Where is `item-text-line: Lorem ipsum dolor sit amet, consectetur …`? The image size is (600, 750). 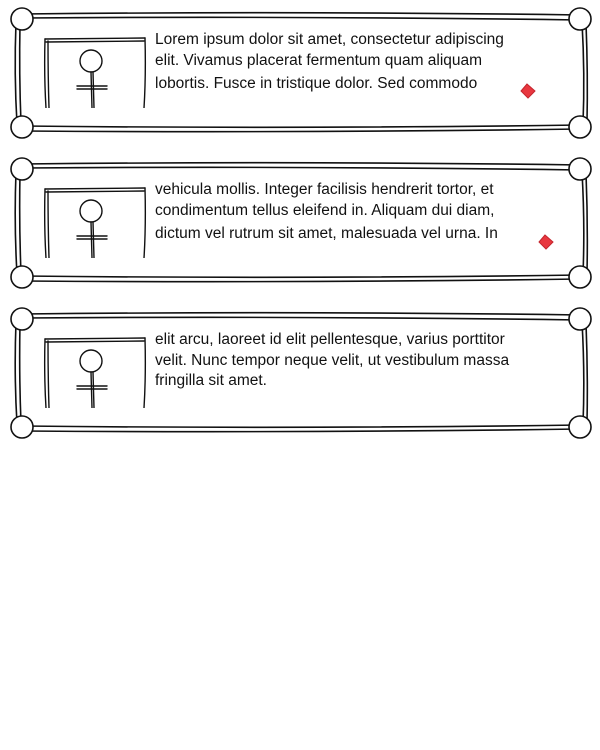
item-text-line: Lorem ipsum dolor sit amet, consectetur … is located at coordinates (329, 39).